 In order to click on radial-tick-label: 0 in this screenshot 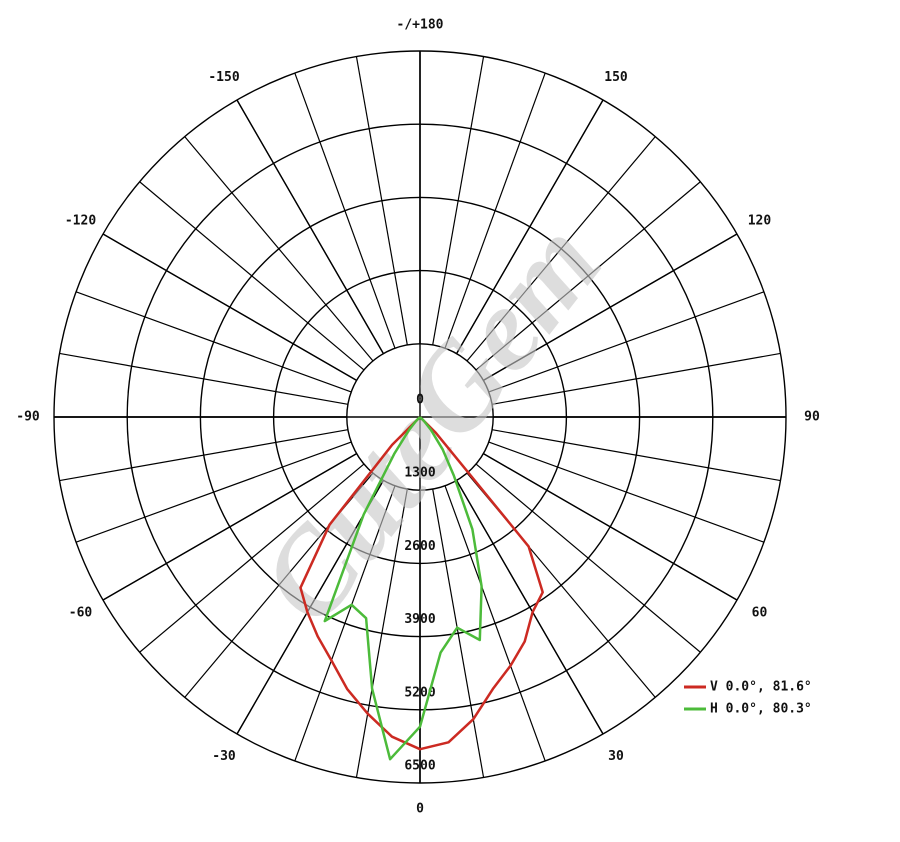, I will do `click(420, 400)`.